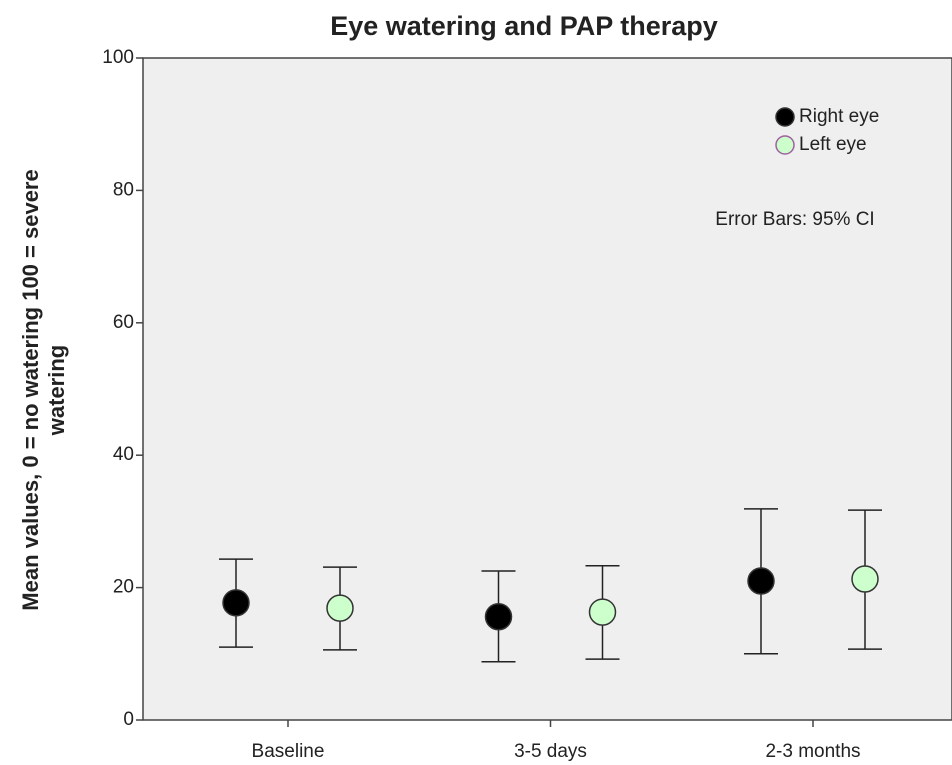 The height and width of the screenshot is (765, 952). I want to click on legend-label: Left eye, so click(833, 144).